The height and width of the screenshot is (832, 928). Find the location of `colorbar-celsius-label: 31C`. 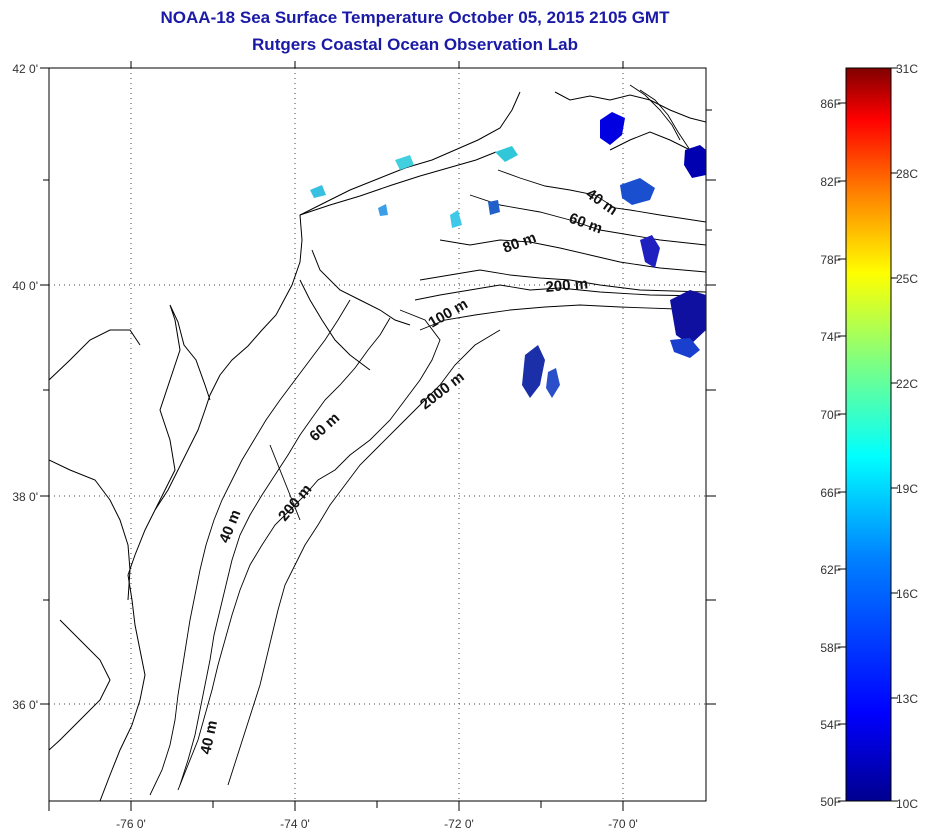

colorbar-celsius-label: 31C is located at coordinates (907, 69).